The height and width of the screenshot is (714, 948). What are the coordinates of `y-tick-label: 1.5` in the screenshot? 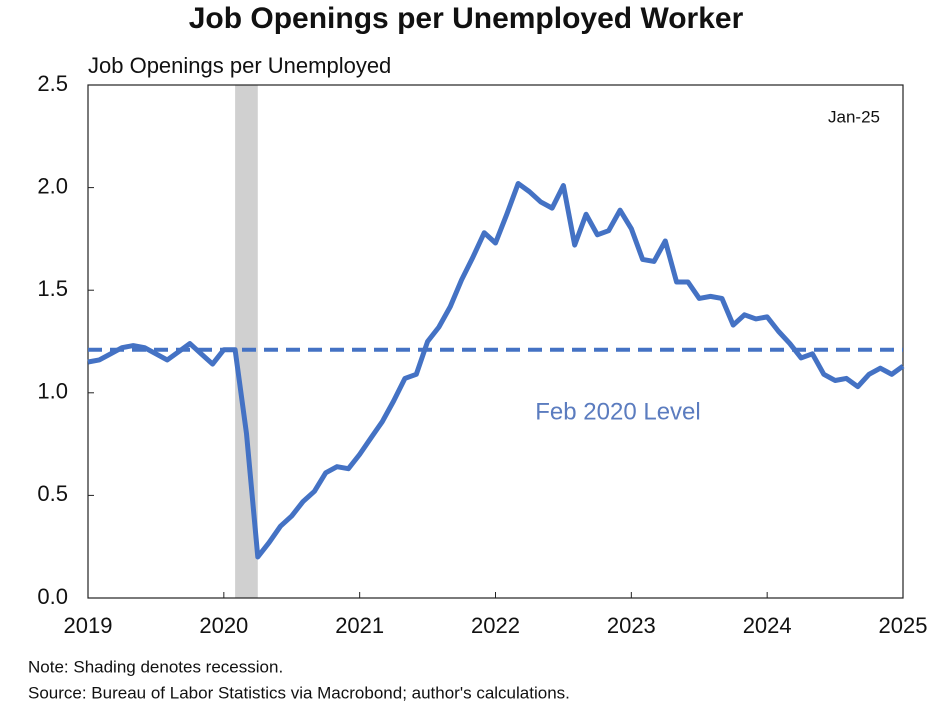 It's located at (52, 288).